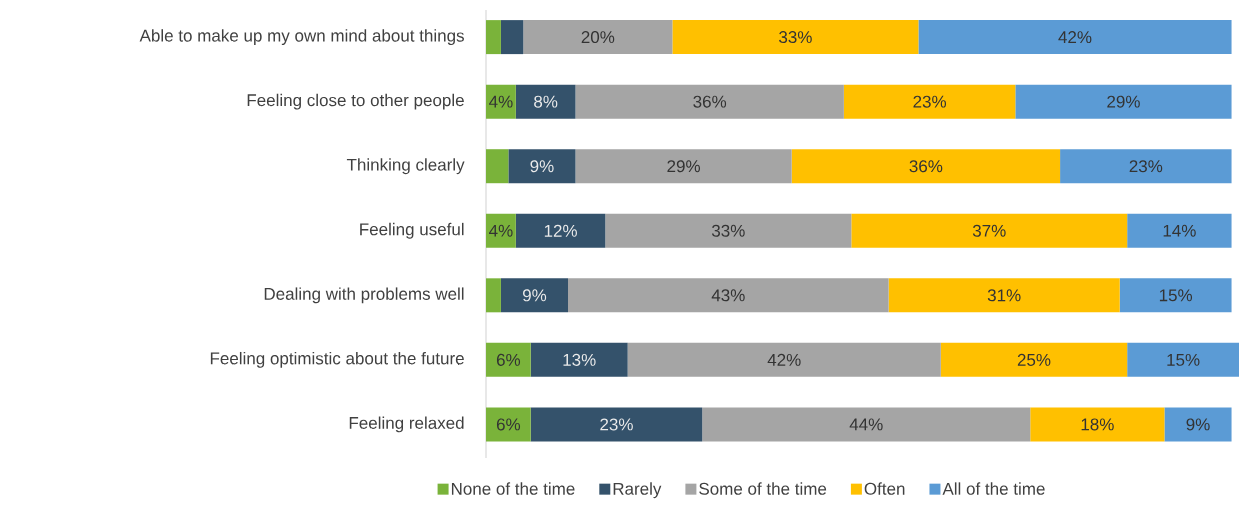 The height and width of the screenshot is (523, 1239). I want to click on legend-label: All of the time, so click(993, 488).